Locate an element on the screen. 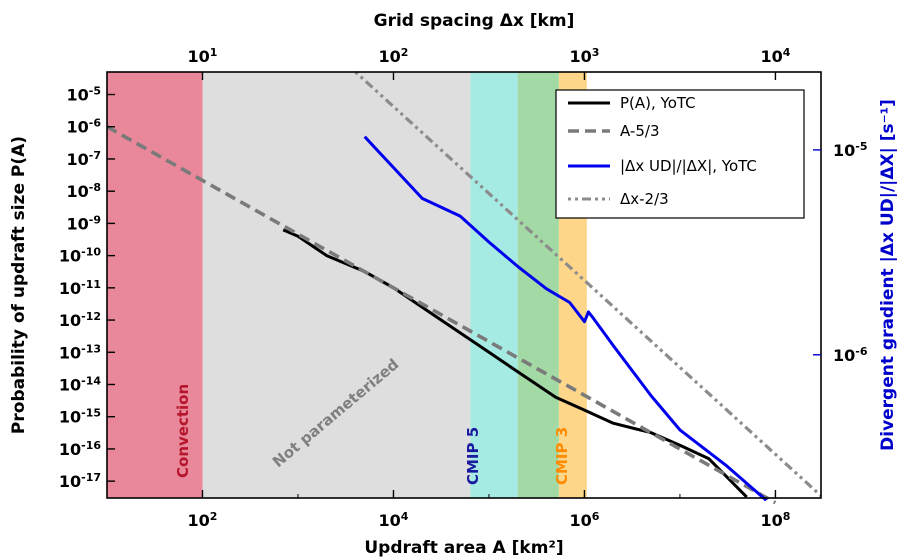  top-axis-title: Grid spacing Δx [km] is located at coordinates (474, 21).